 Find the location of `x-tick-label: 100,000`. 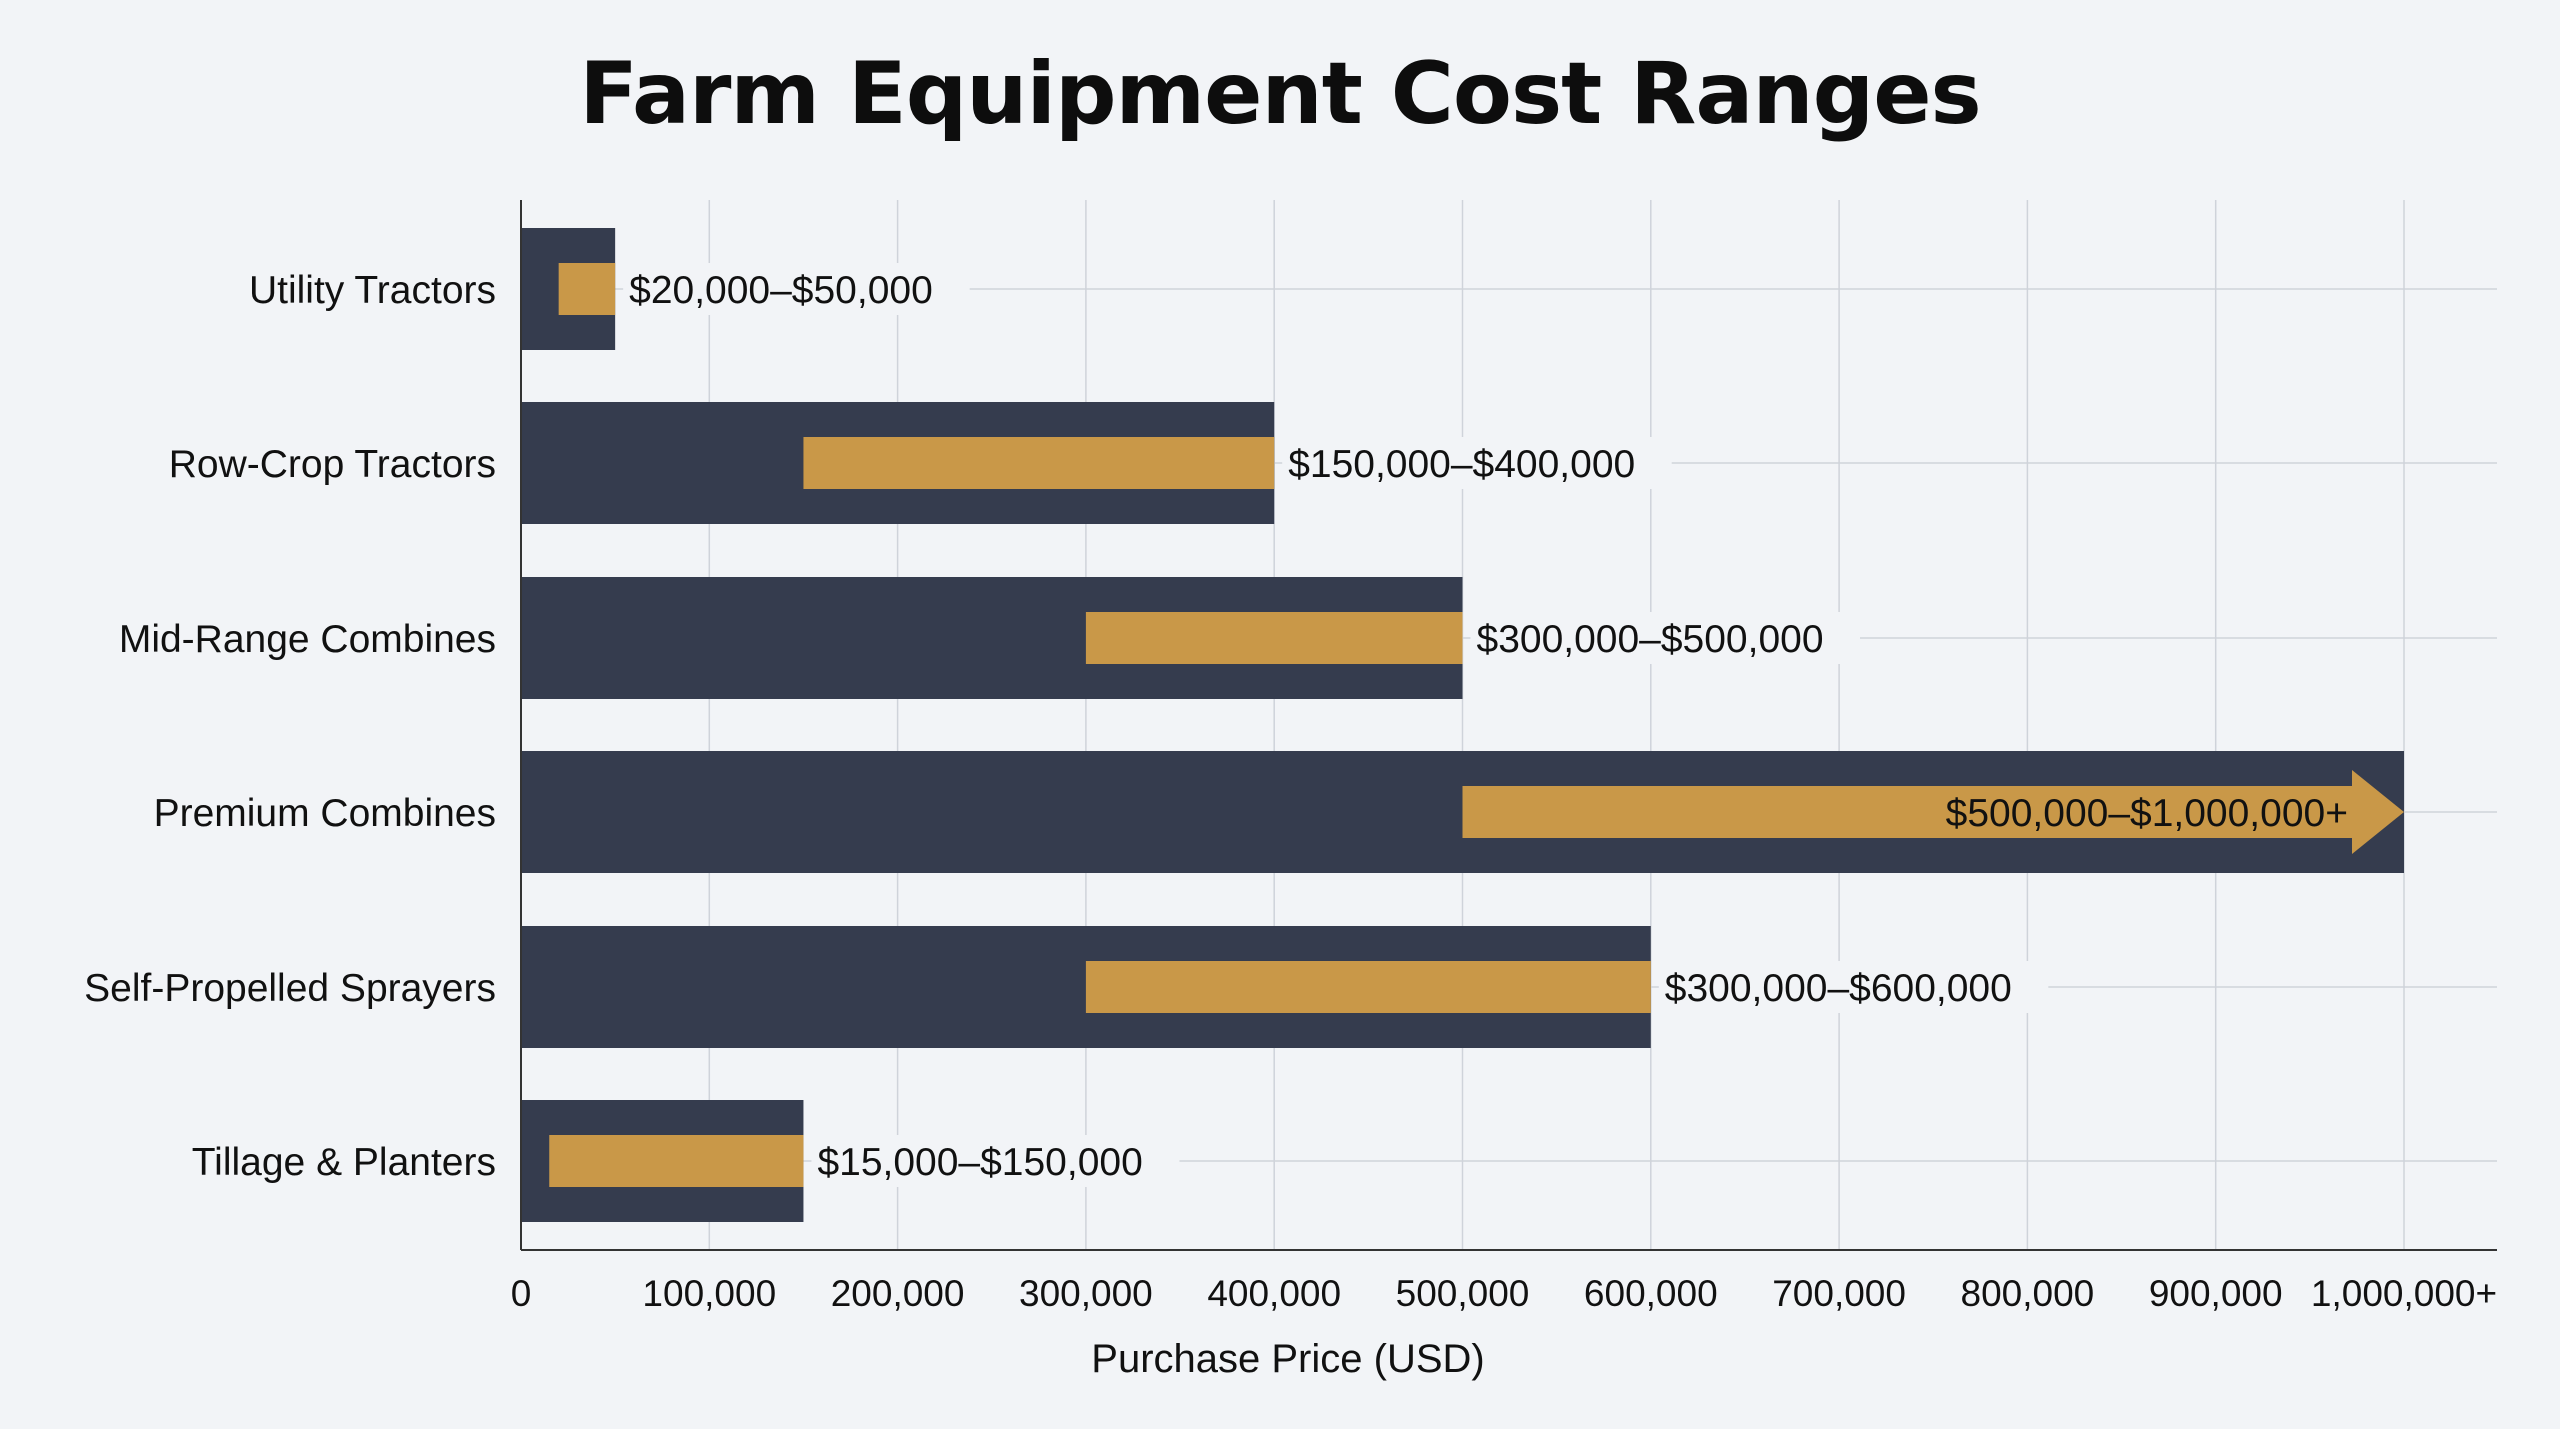

x-tick-label: 100,000 is located at coordinates (709, 1293).